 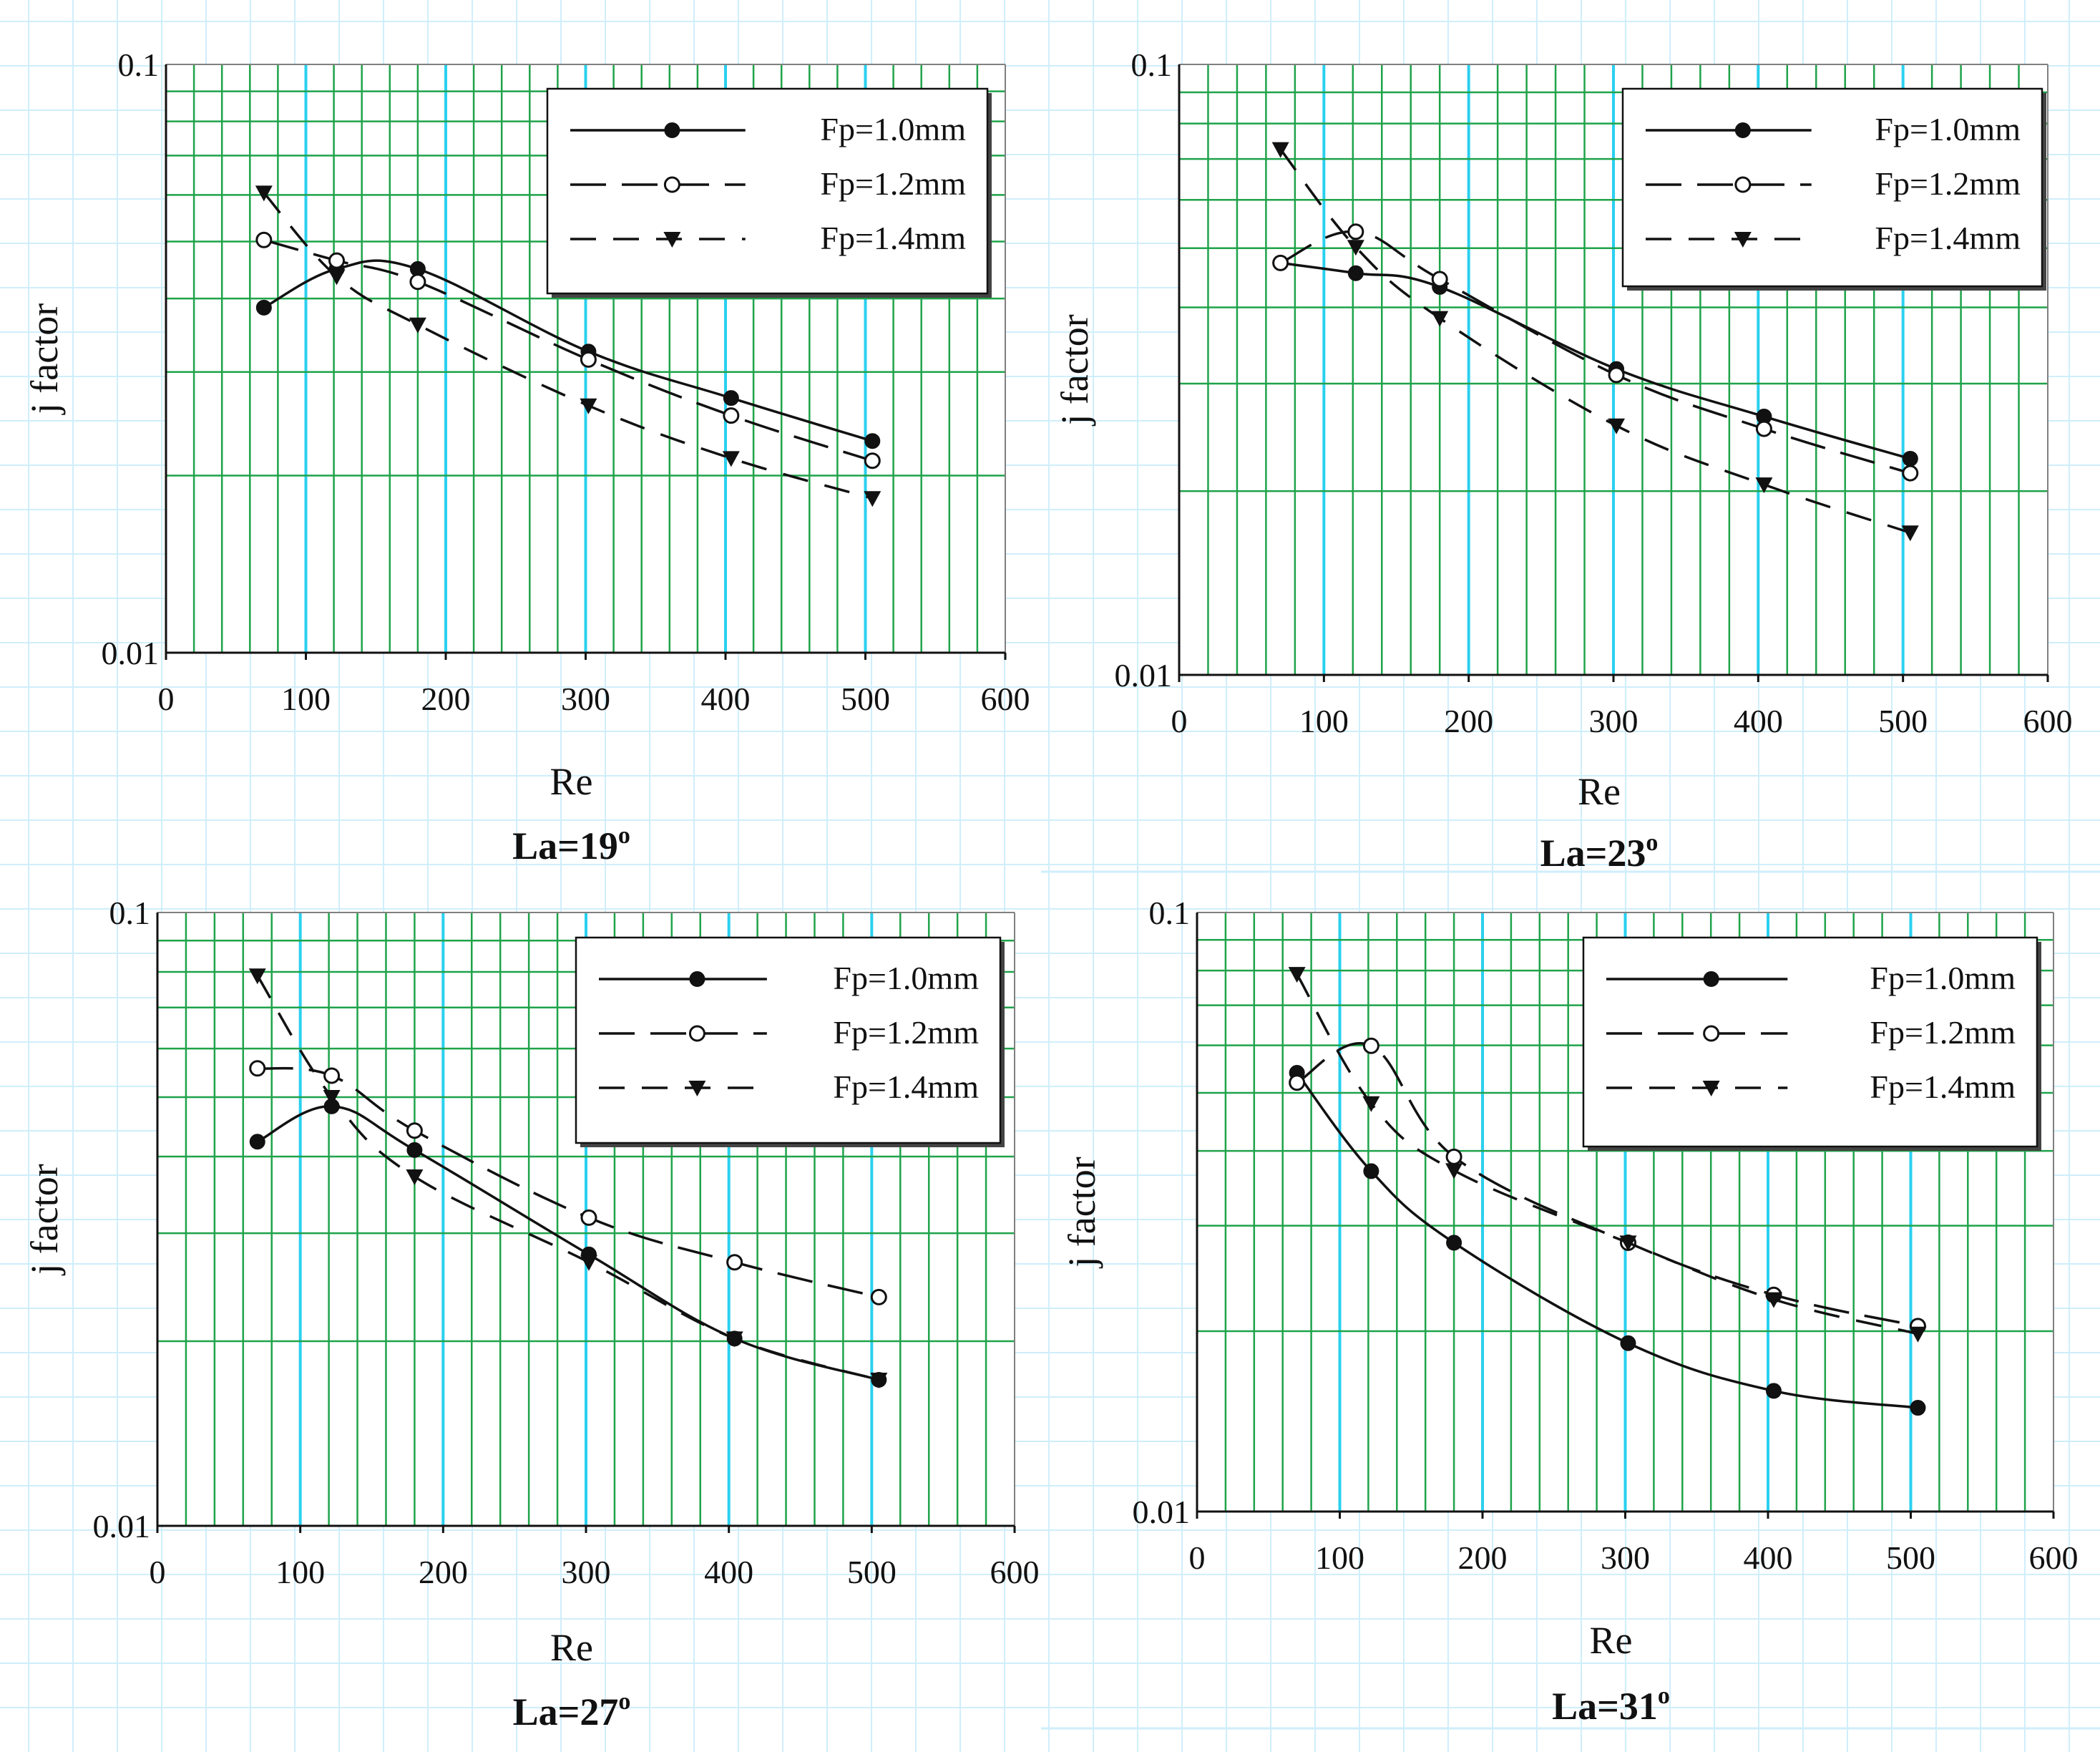 I want to click on caption-main: La=27, so click(x=566, y=1711).